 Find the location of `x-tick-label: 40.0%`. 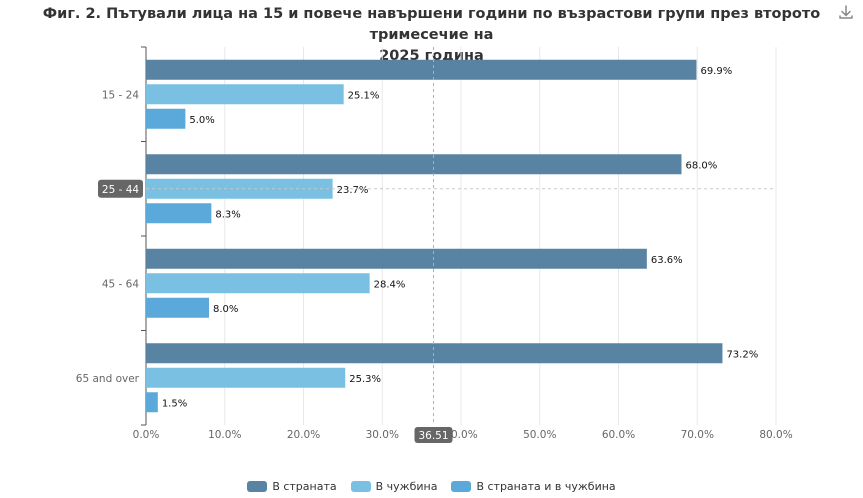

x-tick-label: 40.0% is located at coordinates (460, 435).